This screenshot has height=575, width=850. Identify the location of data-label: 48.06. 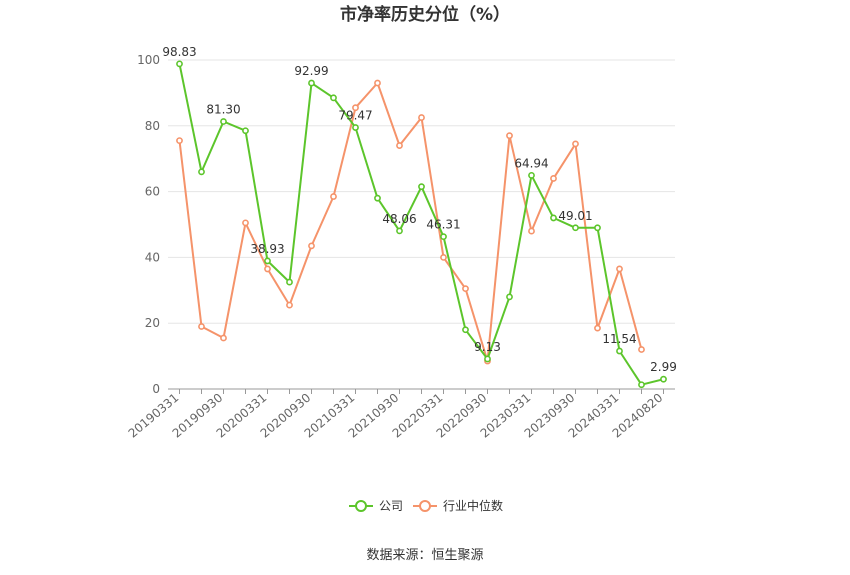
(399, 219).